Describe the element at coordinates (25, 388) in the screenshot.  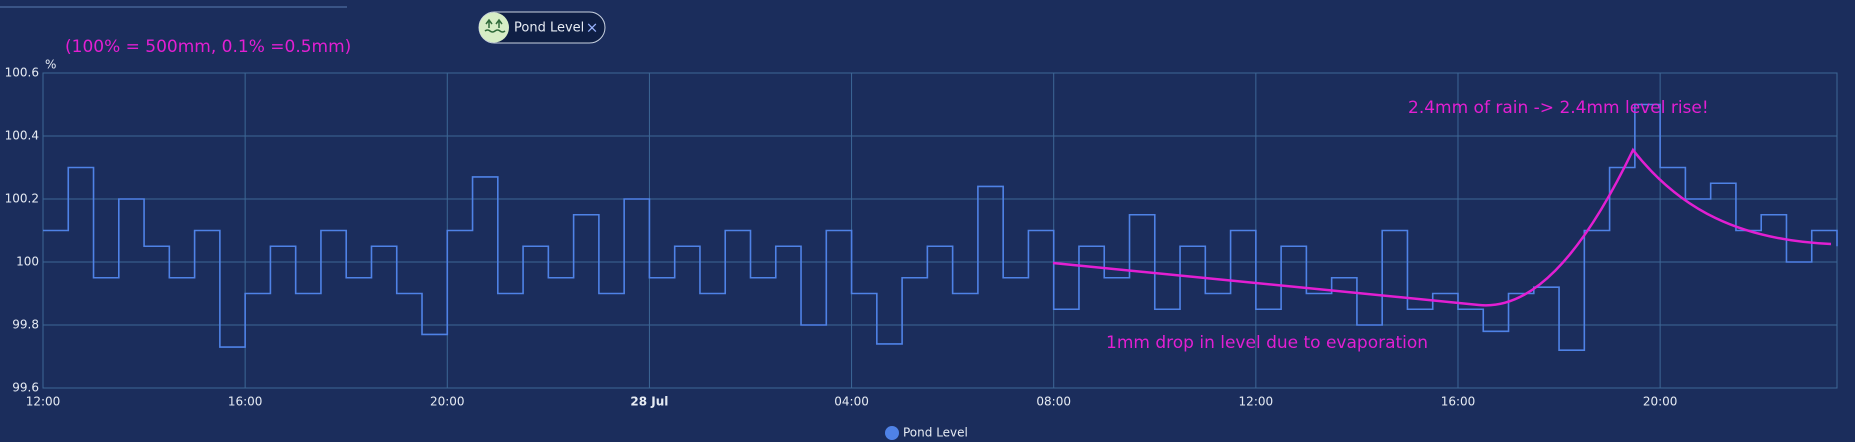
I see `y-tick-label: 99.6` at that location.